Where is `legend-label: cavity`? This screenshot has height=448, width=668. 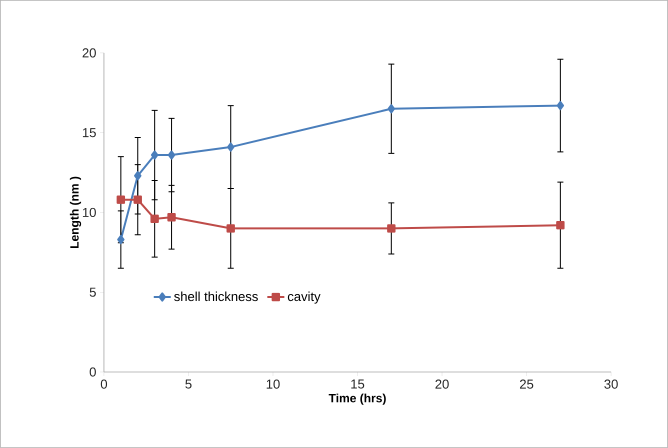 legend-label: cavity is located at coordinates (304, 298).